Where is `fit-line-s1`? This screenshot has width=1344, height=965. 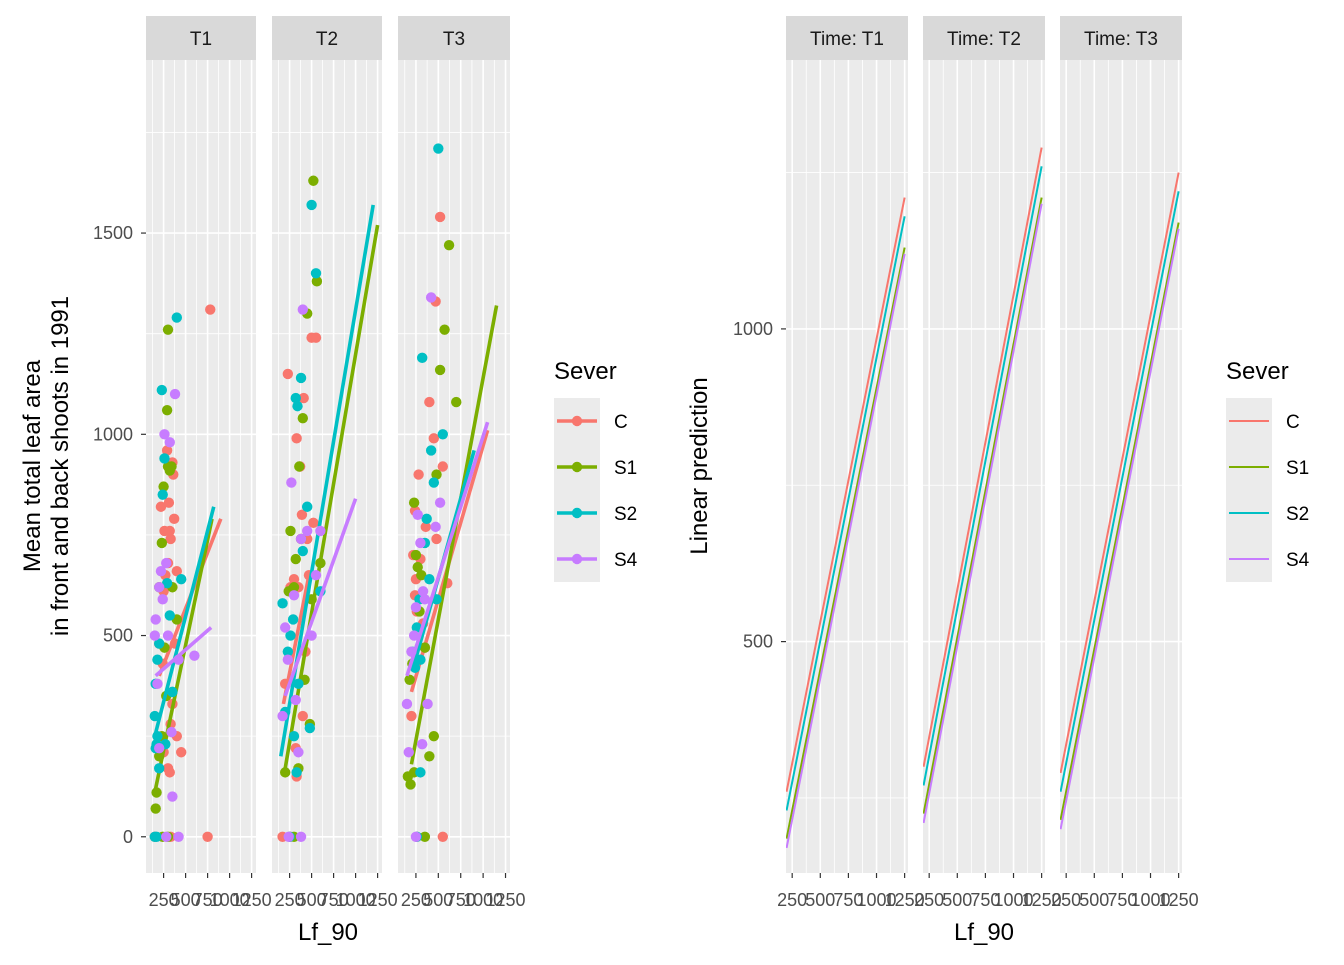 fit-line-s1 is located at coordinates (454, 535).